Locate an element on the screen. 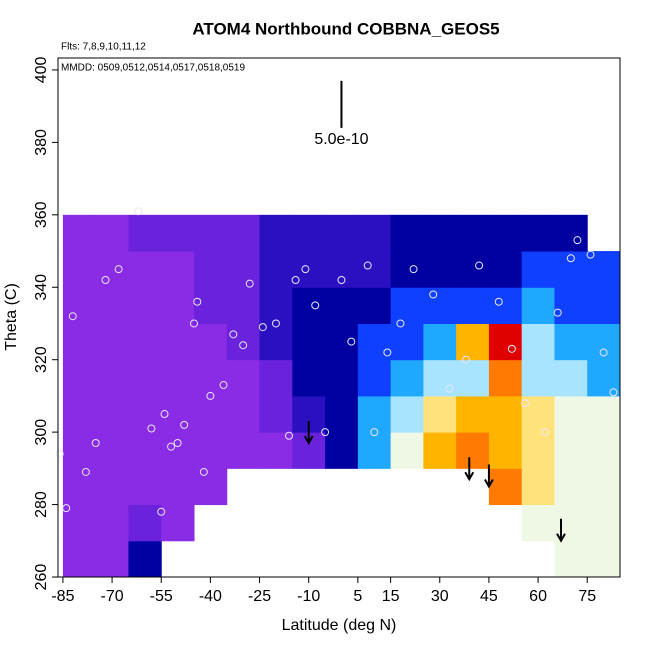 Image resolution: width=650 pixels, height=650 pixels. x-tick-label: -55 is located at coordinates (161, 596).